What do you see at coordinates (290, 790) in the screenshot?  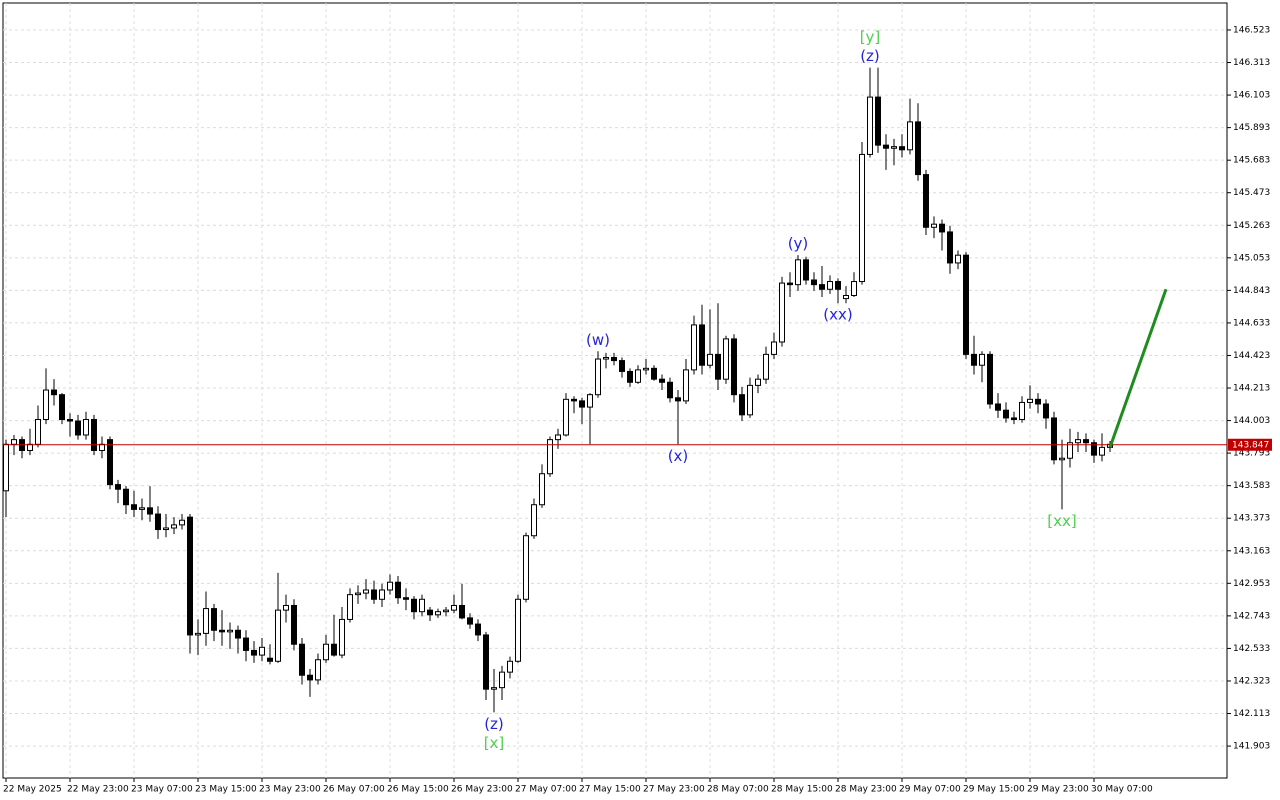 I see `x-tick-label: 23 May 23:00` at bounding box center [290, 790].